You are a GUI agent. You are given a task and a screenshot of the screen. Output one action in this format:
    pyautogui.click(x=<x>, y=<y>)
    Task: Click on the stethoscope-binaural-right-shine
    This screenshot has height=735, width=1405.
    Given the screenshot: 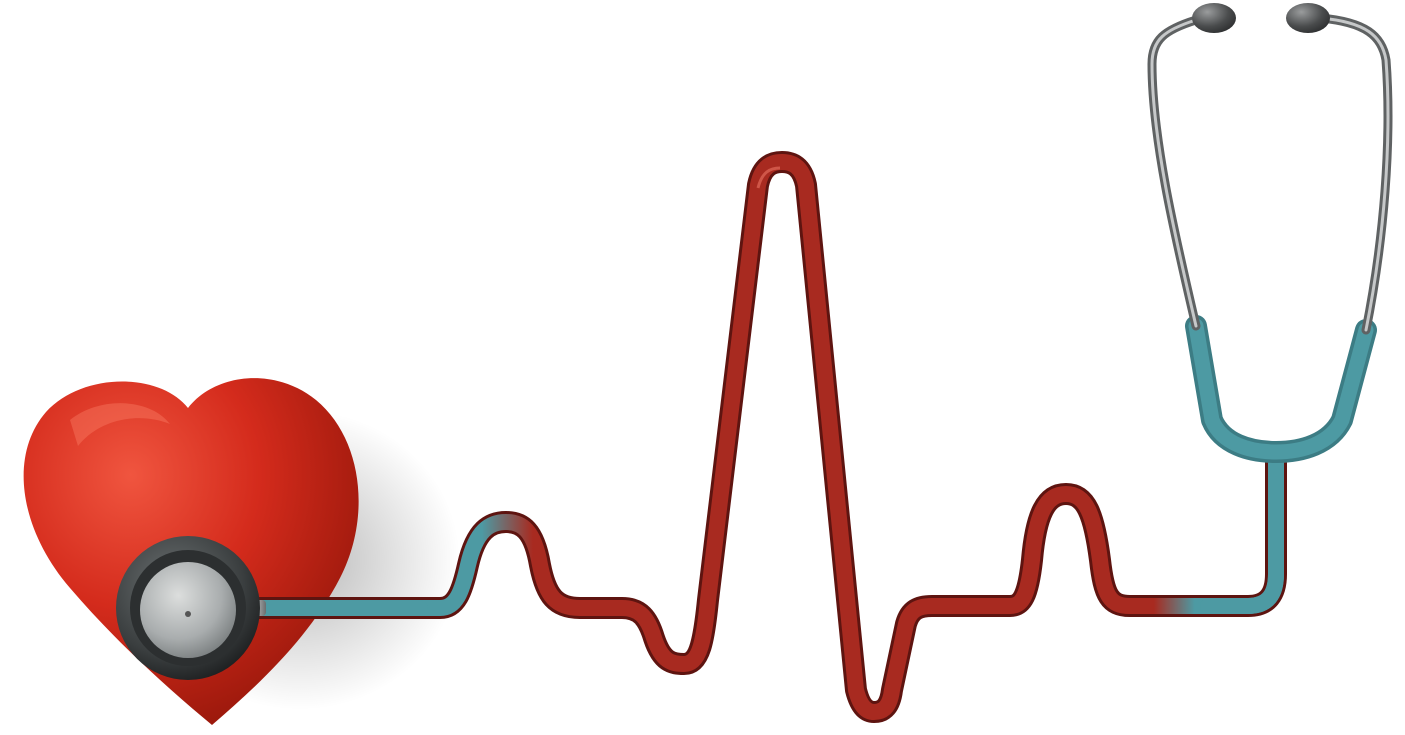 What is the action you would take?
    pyautogui.click(x=1354, y=174)
    